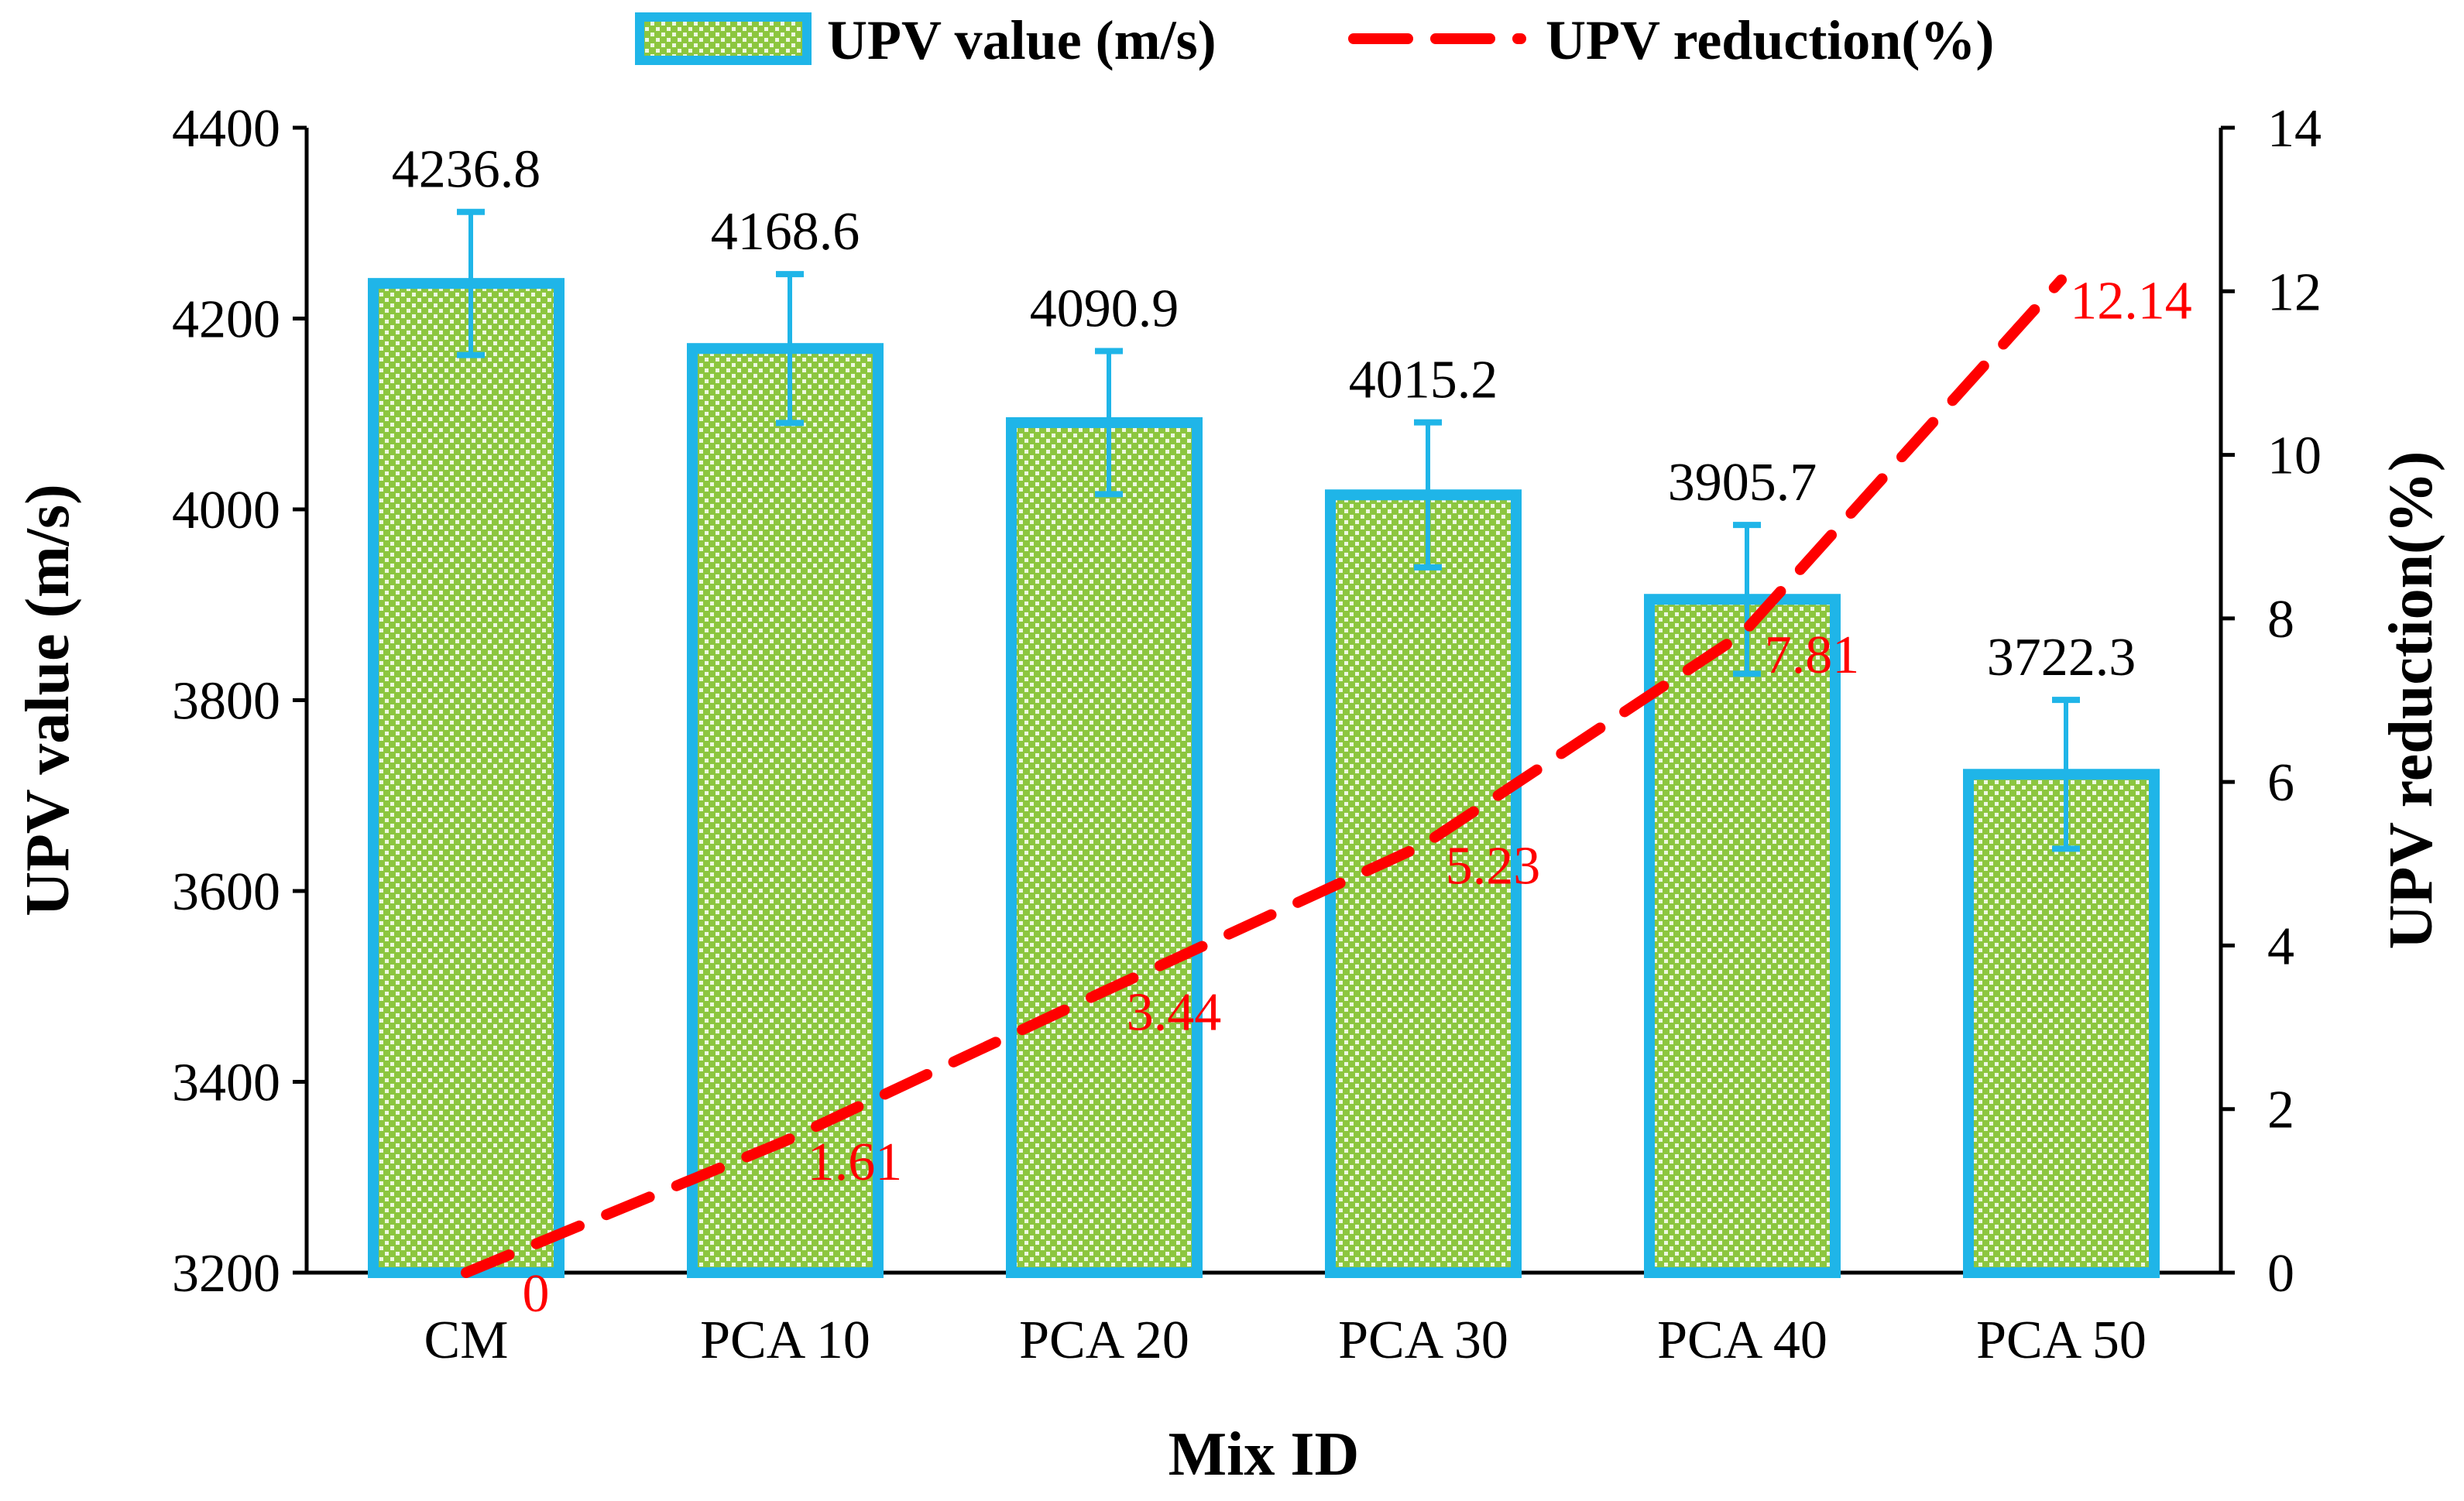 This screenshot has height=1501, width=2464. Describe the element at coordinates (2280, 619) in the screenshot. I see `right-tick-label: 8` at that location.